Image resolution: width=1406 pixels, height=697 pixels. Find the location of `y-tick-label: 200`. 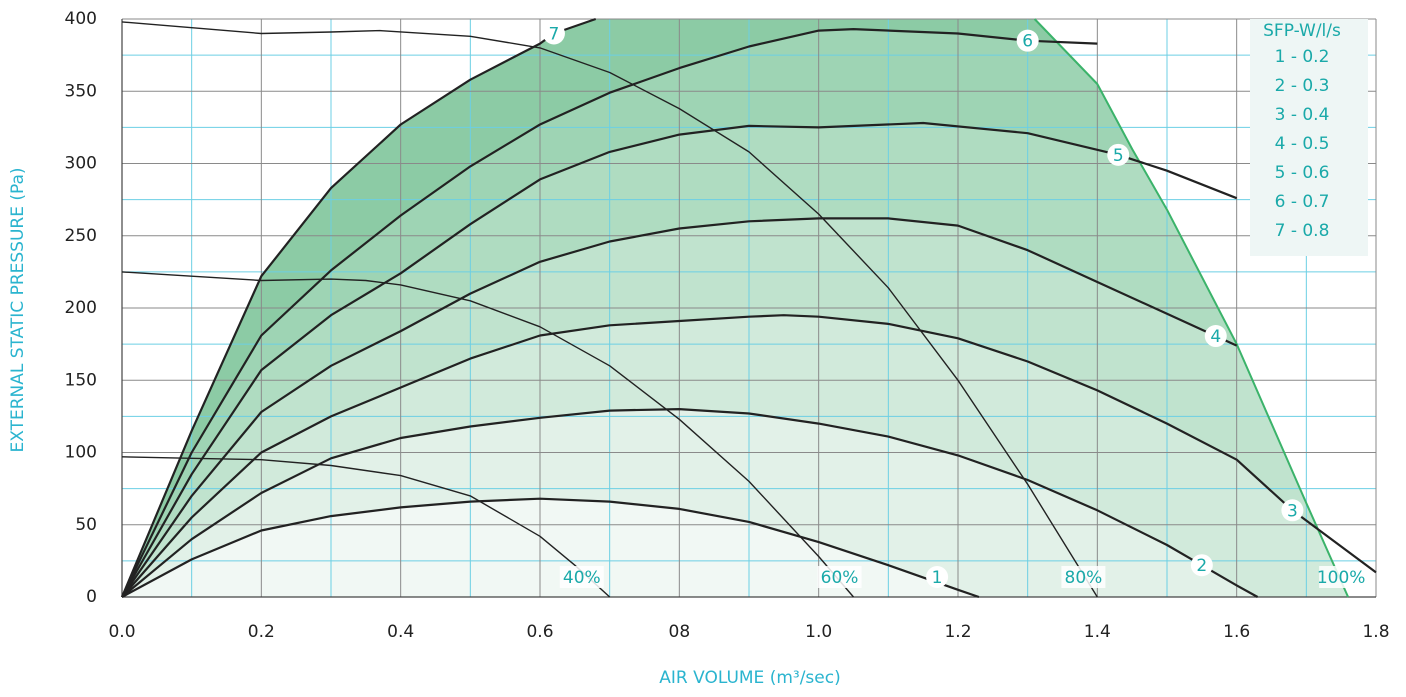

y-tick-label: 200 is located at coordinates (81, 308).